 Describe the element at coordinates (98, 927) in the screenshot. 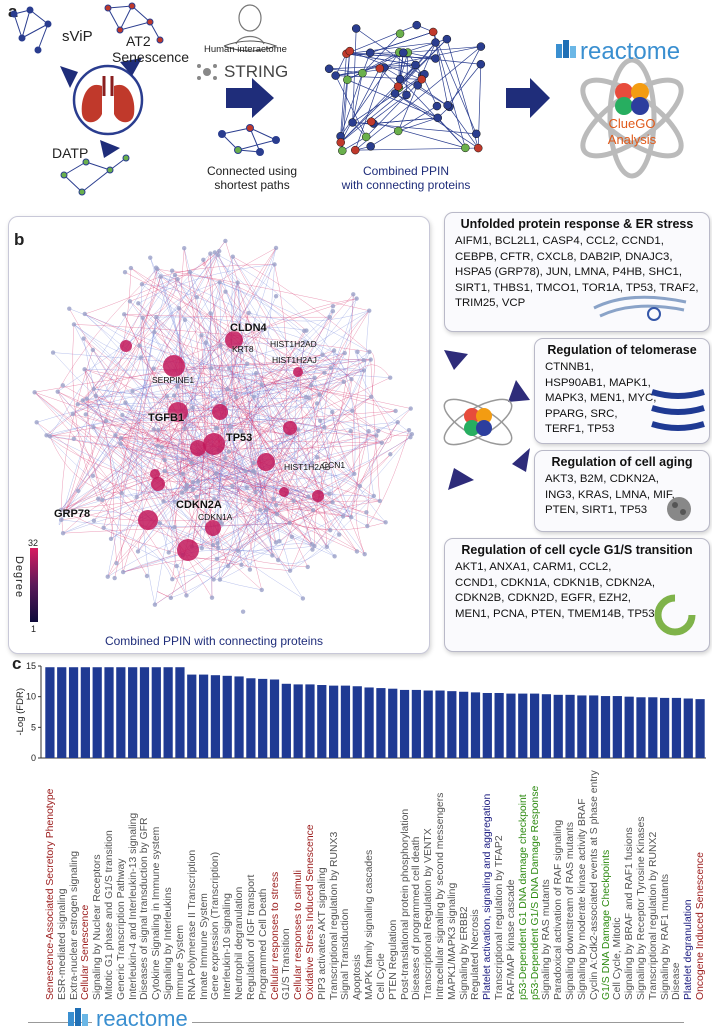

I see `x-tick-label: Signaling by Nuclear Receptors` at that location.